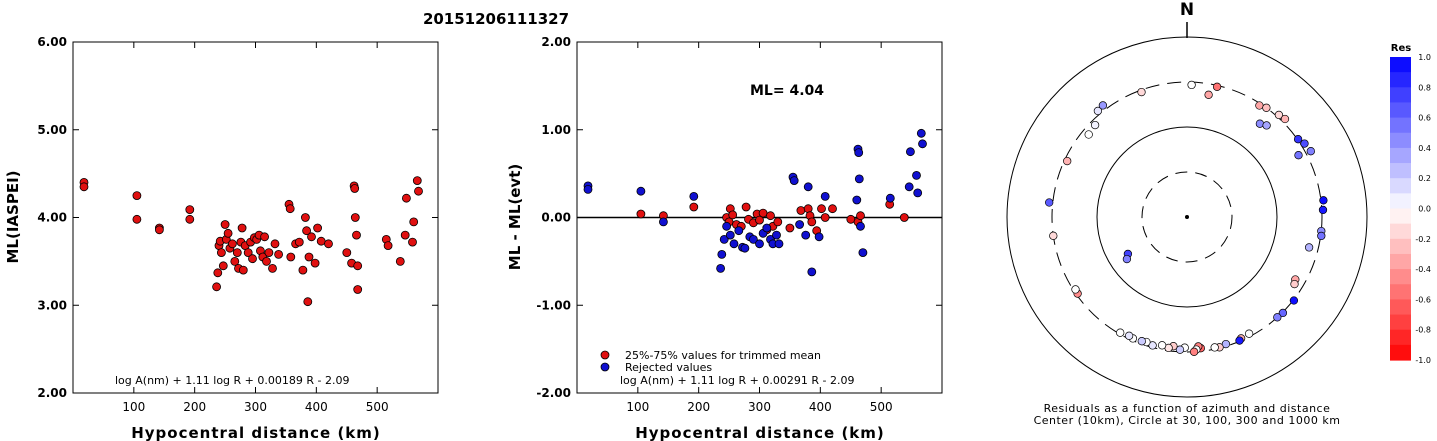 The width and height of the screenshot is (1437, 441). What do you see at coordinates (52, 130) in the screenshot?
I see `y-tick-label: 5.00` at bounding box center [52, 130].